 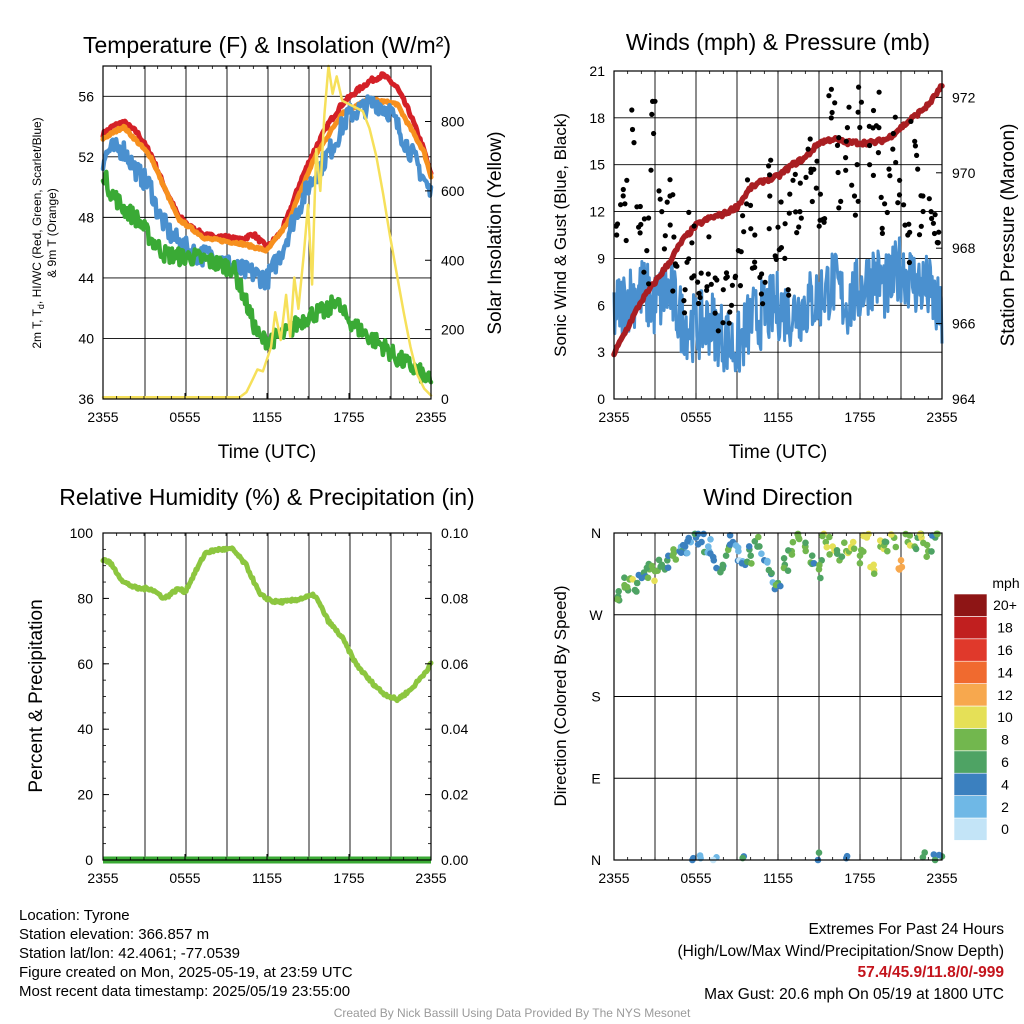 What do you see at coordinates (1005, 740) in the screenshot?
I see `colorbar-label: 8` at bounding box center [1005, 740].